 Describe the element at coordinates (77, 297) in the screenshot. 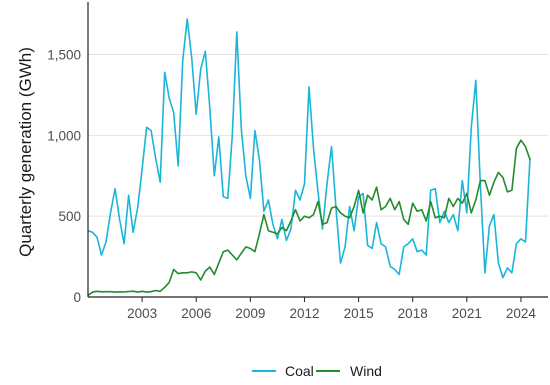

I see `y-tick-label: 0` at that location.